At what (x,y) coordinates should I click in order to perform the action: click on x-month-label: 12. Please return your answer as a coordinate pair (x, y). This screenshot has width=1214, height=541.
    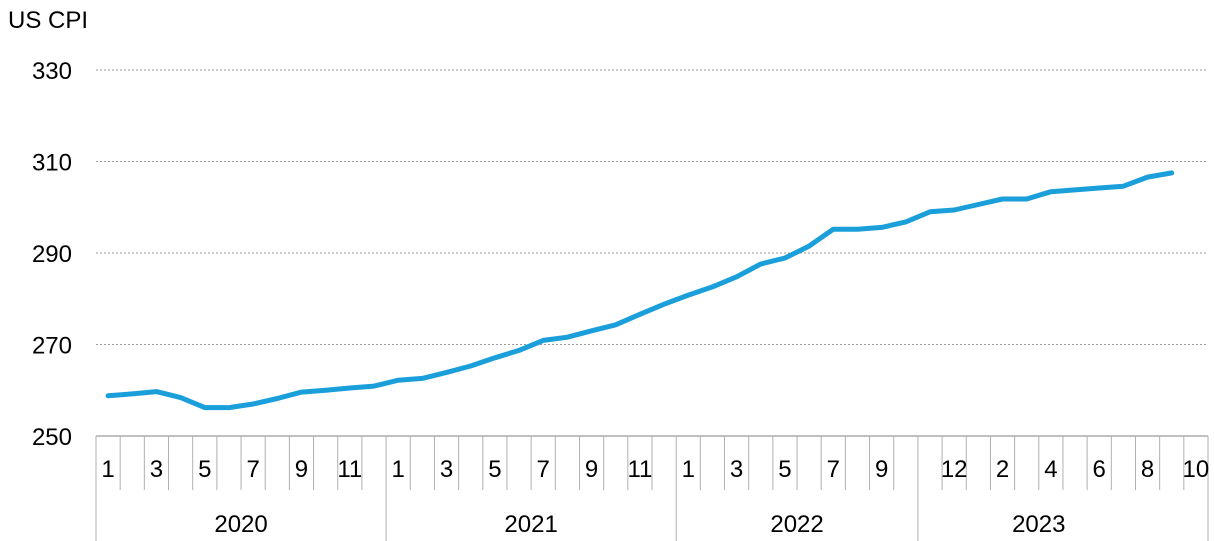
    Looking at the image, I should click on (954, 469).